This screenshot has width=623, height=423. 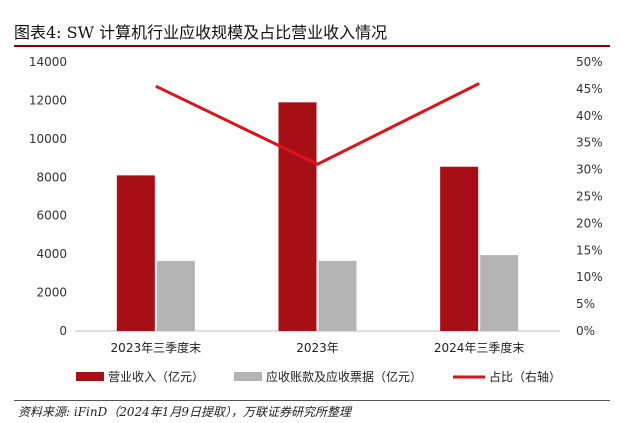 What do you see at coordinates (317, 124) in the screenshot?
I see `ratio-line` at bounding box center [317, 124].